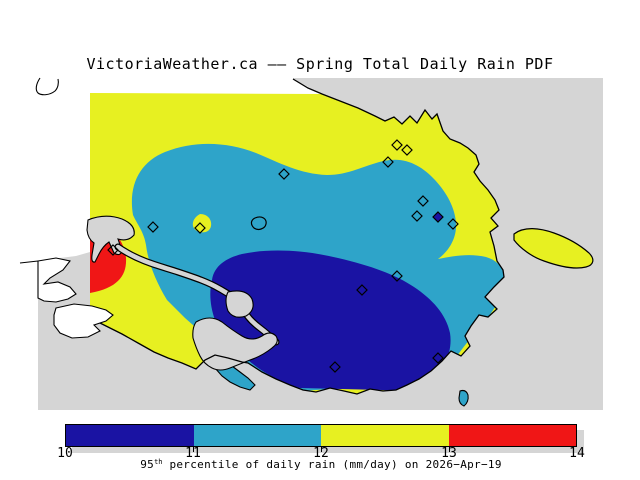 The width and height of the screenshot is (640, 480). Describe the element at coordinates (321, 453) in the screenshot. I see `colorbar-tick-label: 12` at that location.